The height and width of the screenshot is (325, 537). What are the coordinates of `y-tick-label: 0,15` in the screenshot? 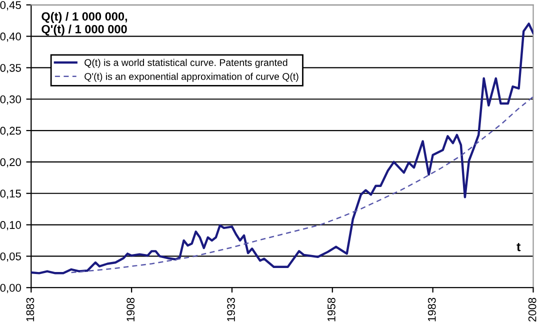 It's located at (10, 194).